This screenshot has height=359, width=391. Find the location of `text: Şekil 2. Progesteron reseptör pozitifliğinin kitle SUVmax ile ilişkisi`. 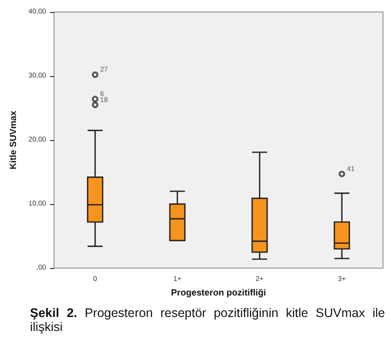

text: Şekil 2. Progesteron reseptör pozitifliğinin kitle SUVmax ile ilişkisi is located at coordinates (207, 320).